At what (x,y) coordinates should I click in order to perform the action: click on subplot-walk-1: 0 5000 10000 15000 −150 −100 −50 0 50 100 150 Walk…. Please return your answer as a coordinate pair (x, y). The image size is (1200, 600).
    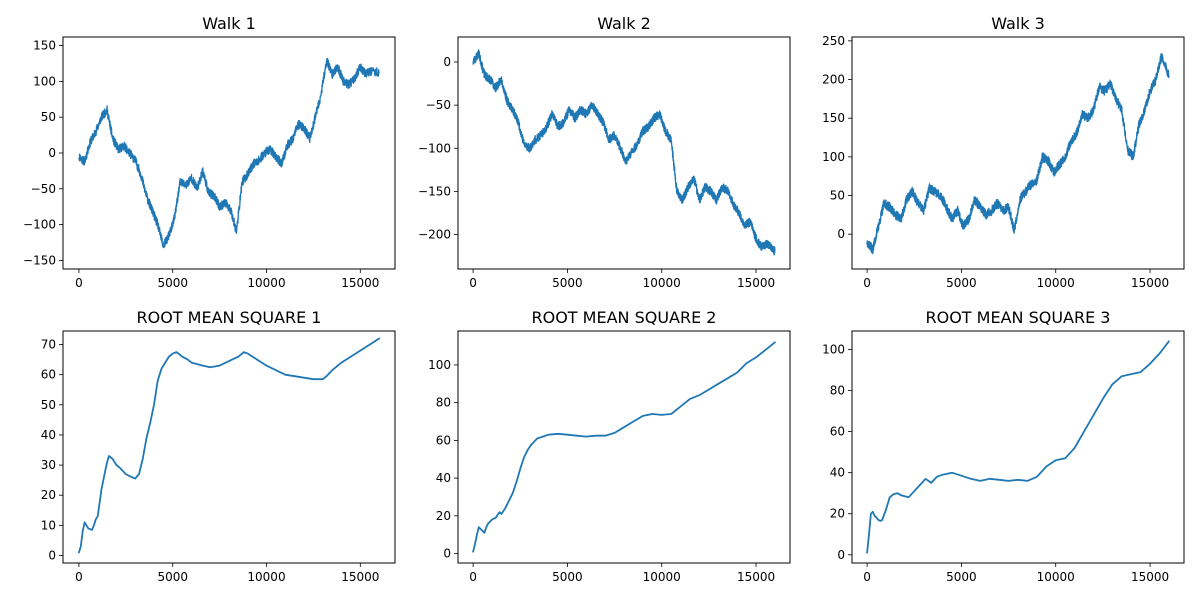
    Looking at the image, I should click on (209, 152).